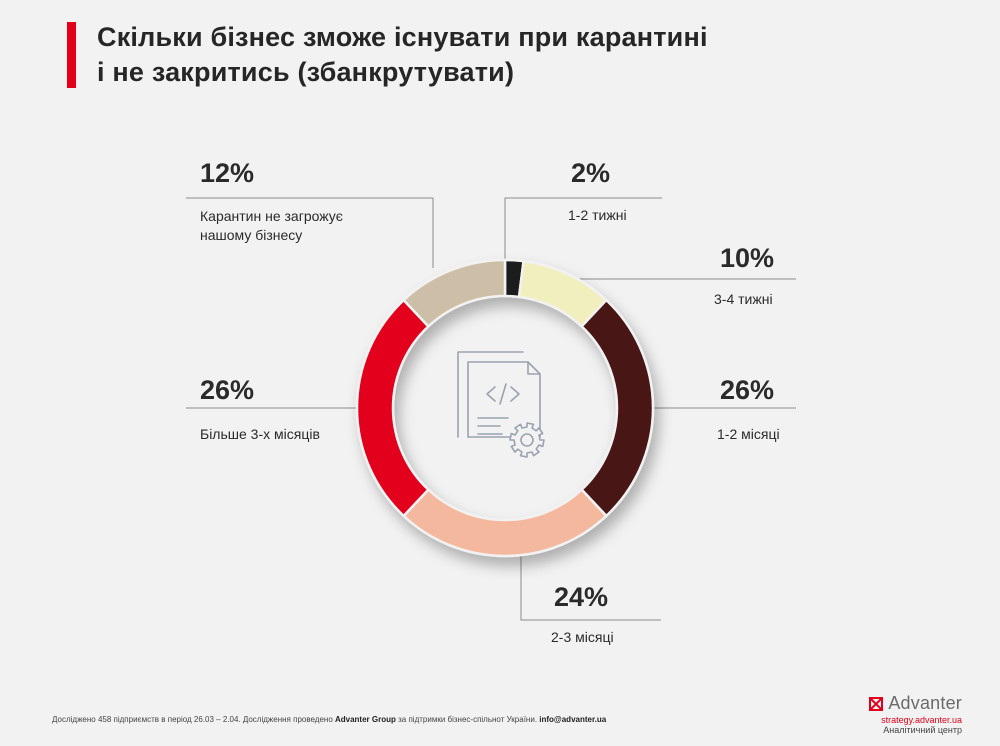 The image size is (1000, 746). I want to click on slice-label-0: 1-2 тижні, so click(597, 215).